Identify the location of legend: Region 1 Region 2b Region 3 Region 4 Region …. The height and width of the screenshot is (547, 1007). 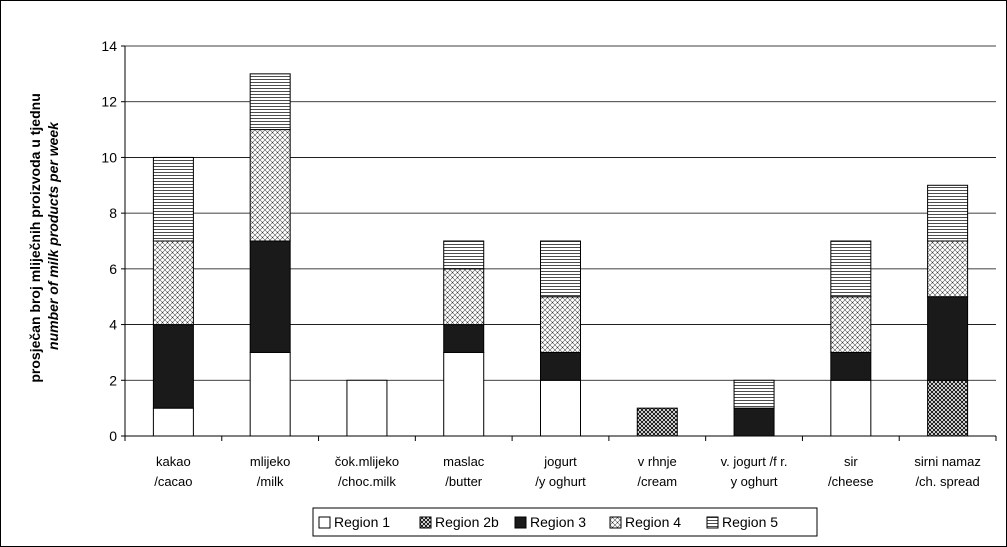
(565, 522).